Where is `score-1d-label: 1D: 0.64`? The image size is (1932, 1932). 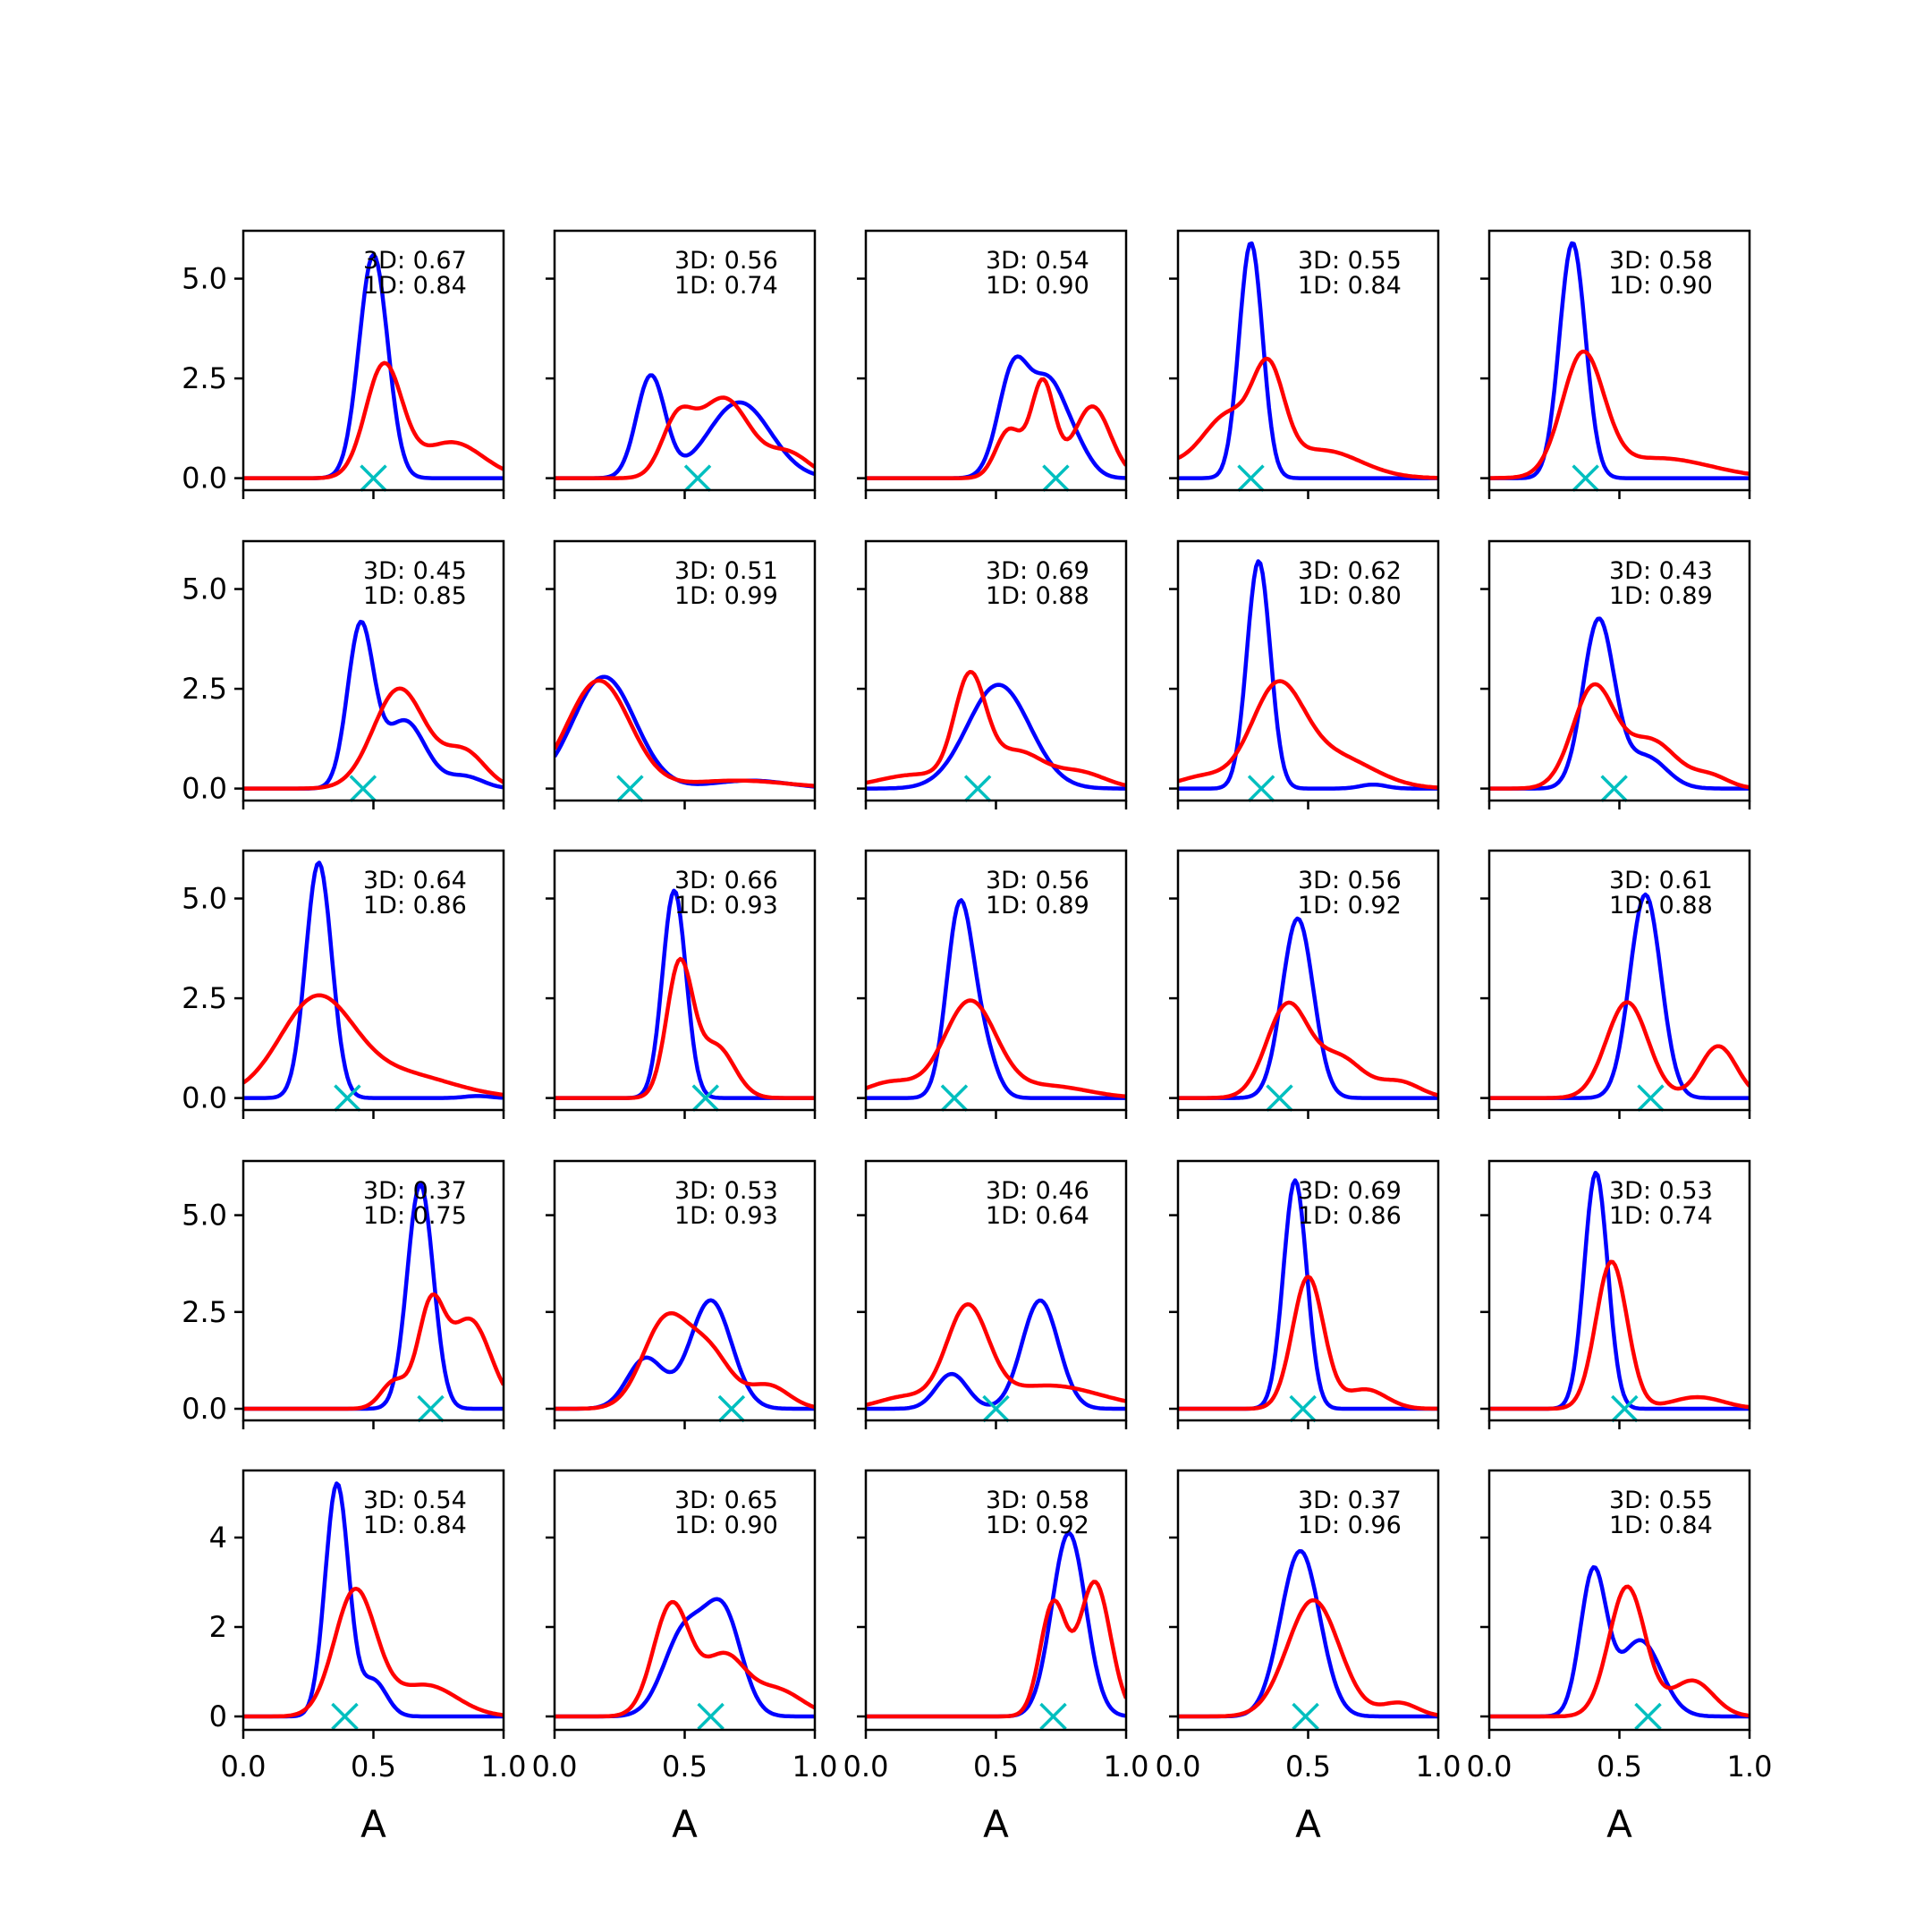
score-1d-label: 1D: 0.64 is located at coordinates (1037, 1216).